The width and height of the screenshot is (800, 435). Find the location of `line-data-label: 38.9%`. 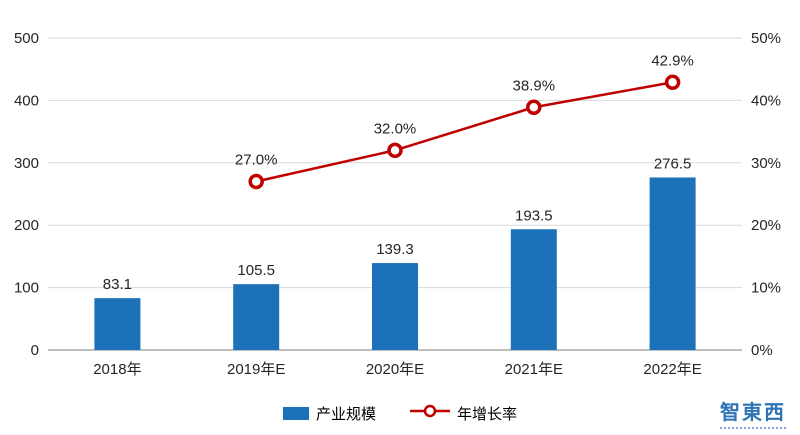

line-data-label: 38.9% is located at coordinates (534, 85).